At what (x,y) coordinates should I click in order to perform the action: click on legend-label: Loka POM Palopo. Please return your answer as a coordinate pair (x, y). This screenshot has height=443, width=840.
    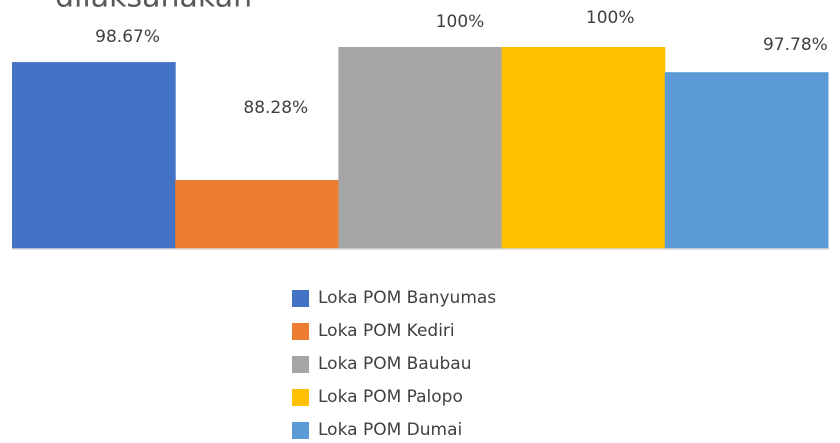
    Looking at the image, I should click on (390, 397).